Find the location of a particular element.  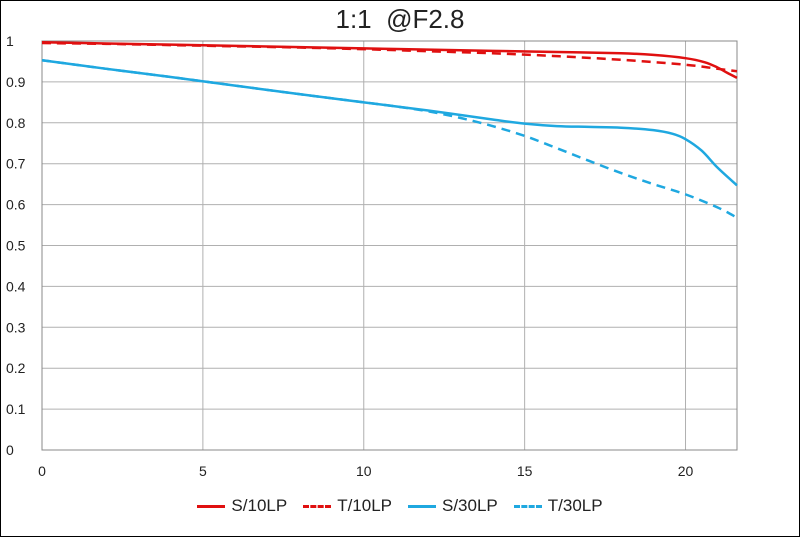

y-tick-label: 0.1 is located at coordinates (16, 409).